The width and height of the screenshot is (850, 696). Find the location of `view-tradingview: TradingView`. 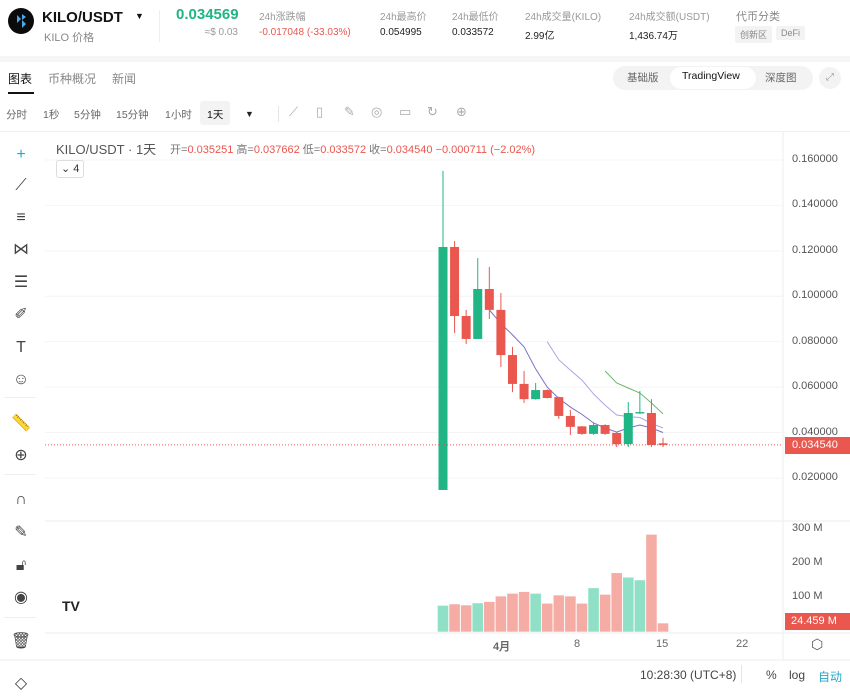

view-tradingview: TradingView is located at coordinates (711, 76).